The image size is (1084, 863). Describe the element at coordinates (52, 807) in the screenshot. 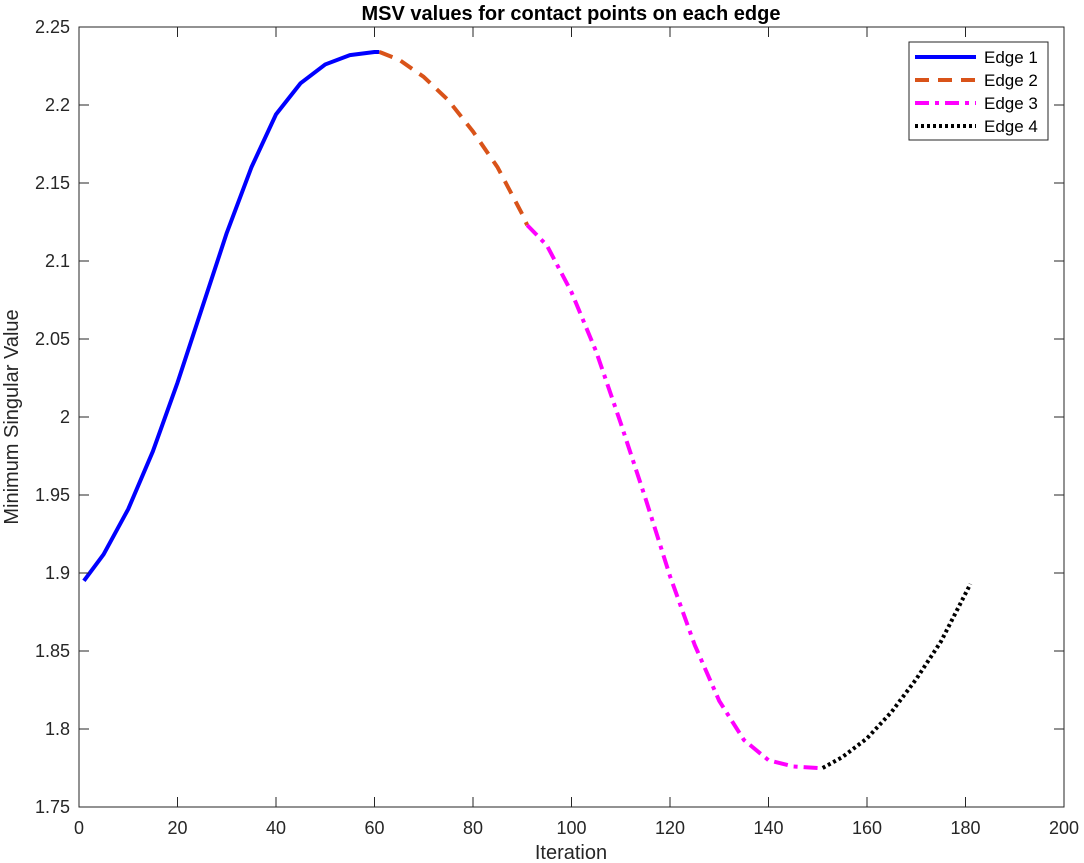

I see `y-tick-label: 1.75` at that location.